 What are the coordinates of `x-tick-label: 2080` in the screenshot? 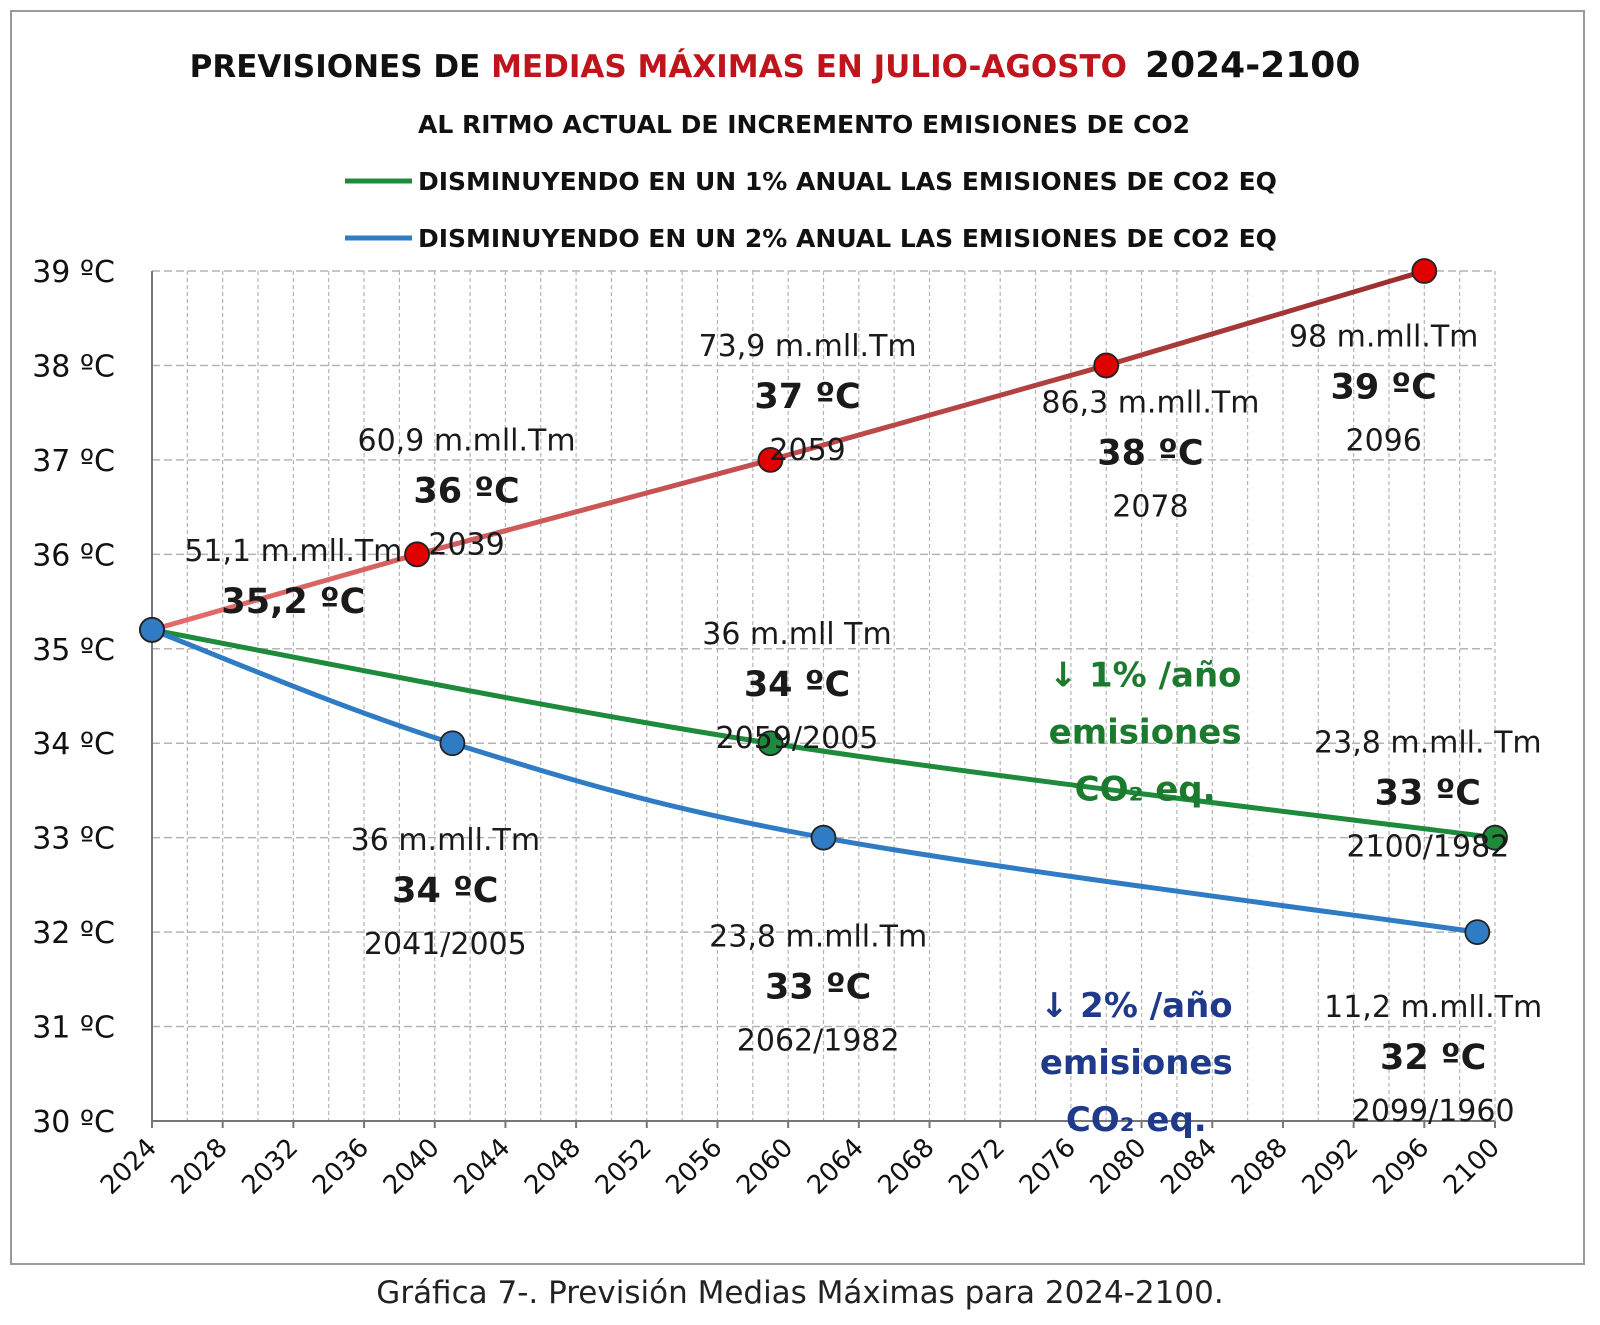 It's located at (1119, 1167).